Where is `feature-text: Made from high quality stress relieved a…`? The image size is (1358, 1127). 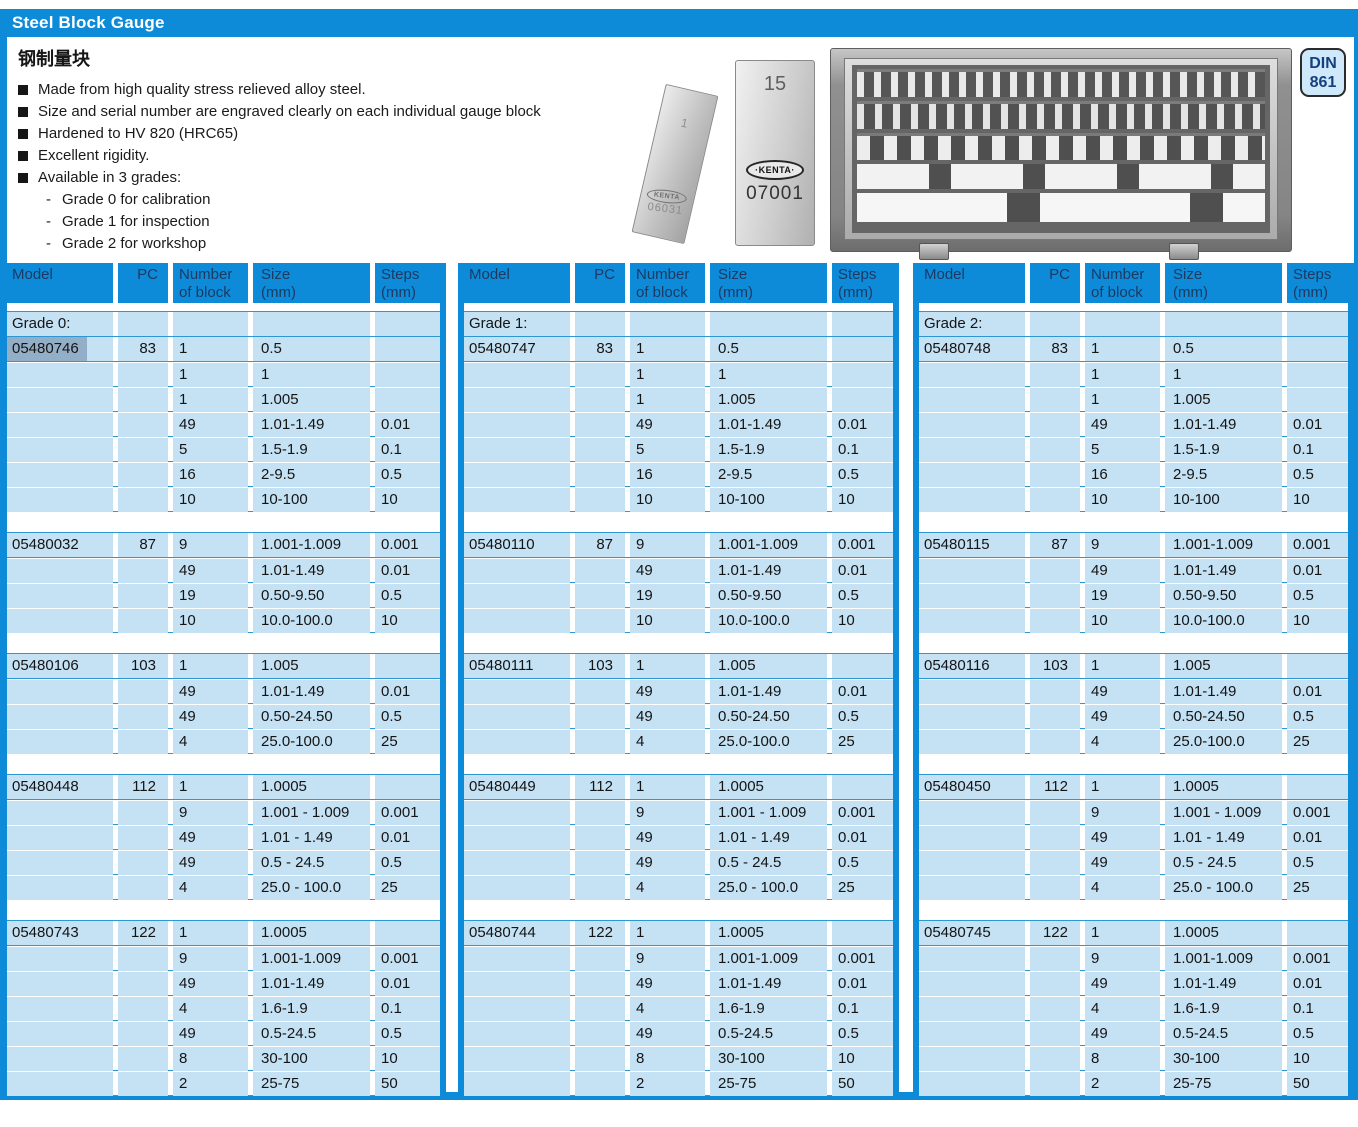
feature-text: Made from high quality stress relieved a… is located at coordinates (202, 89).